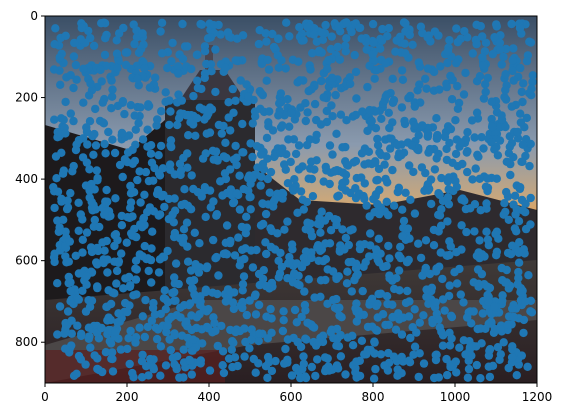  Describe the element at coordinates (45, 397) in the screenshot. I see `x-tick-label: 0` at that location.